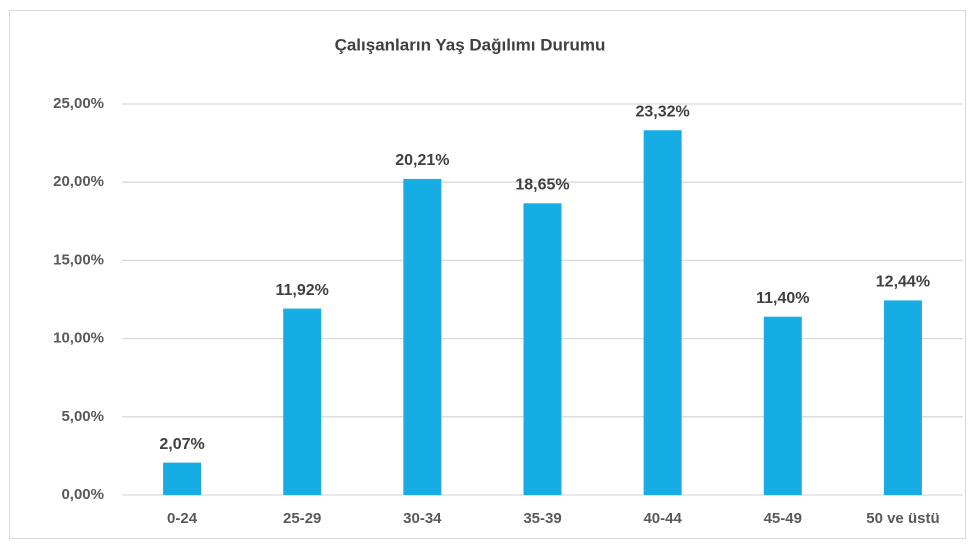 The height and width of the screenshot is (547, 970). I want to click on value-label: 12,44%, so click(903, 282).